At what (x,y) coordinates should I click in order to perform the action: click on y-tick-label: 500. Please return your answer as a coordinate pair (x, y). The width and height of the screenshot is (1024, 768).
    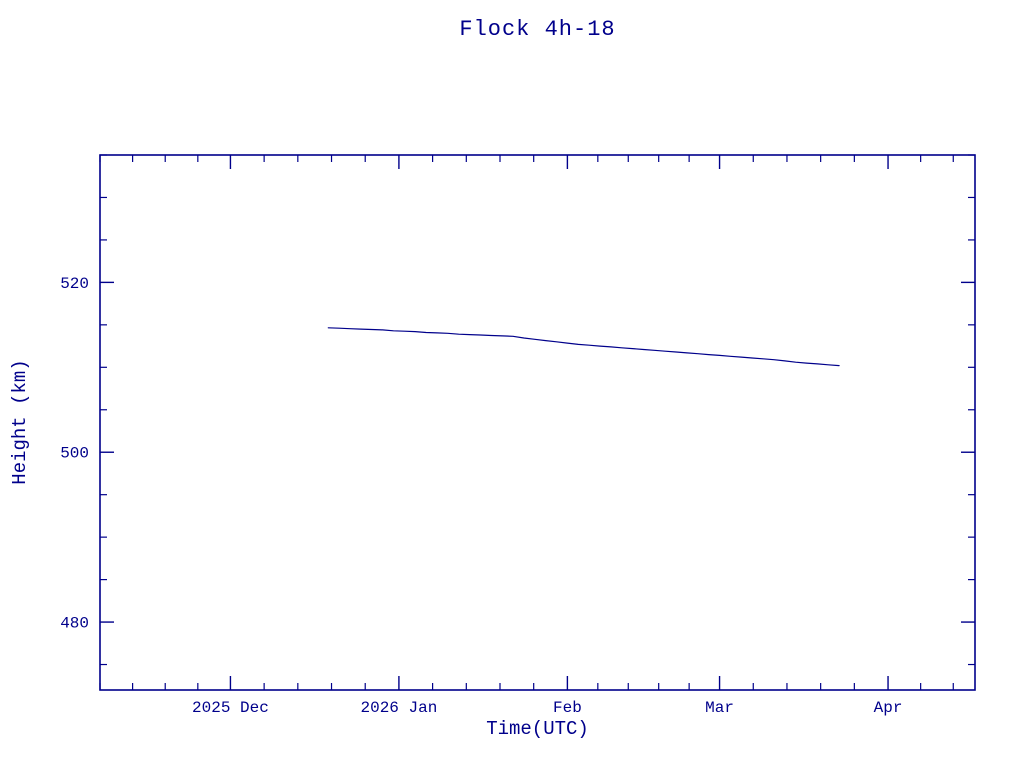
    Looking at the image, I should click on (74, 454).